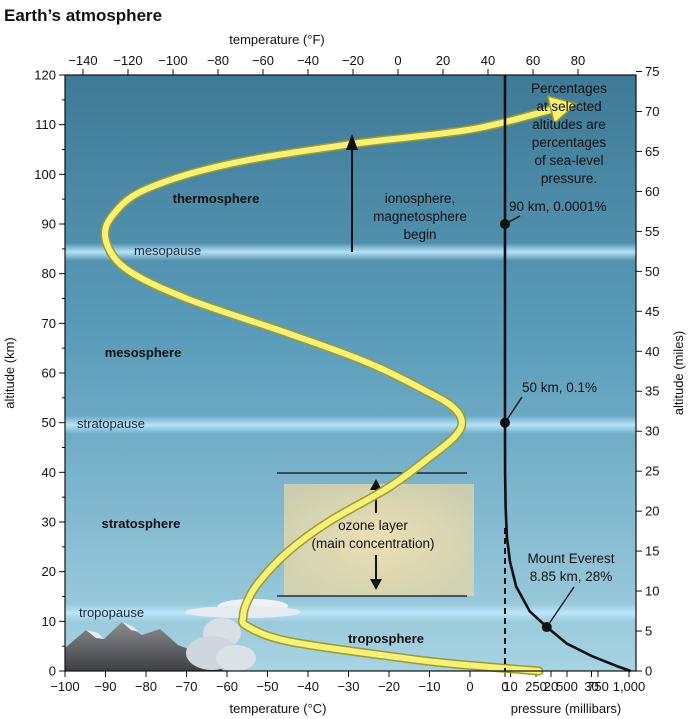  I want to click on pressure-tick-label: 0, so click(504, 686).